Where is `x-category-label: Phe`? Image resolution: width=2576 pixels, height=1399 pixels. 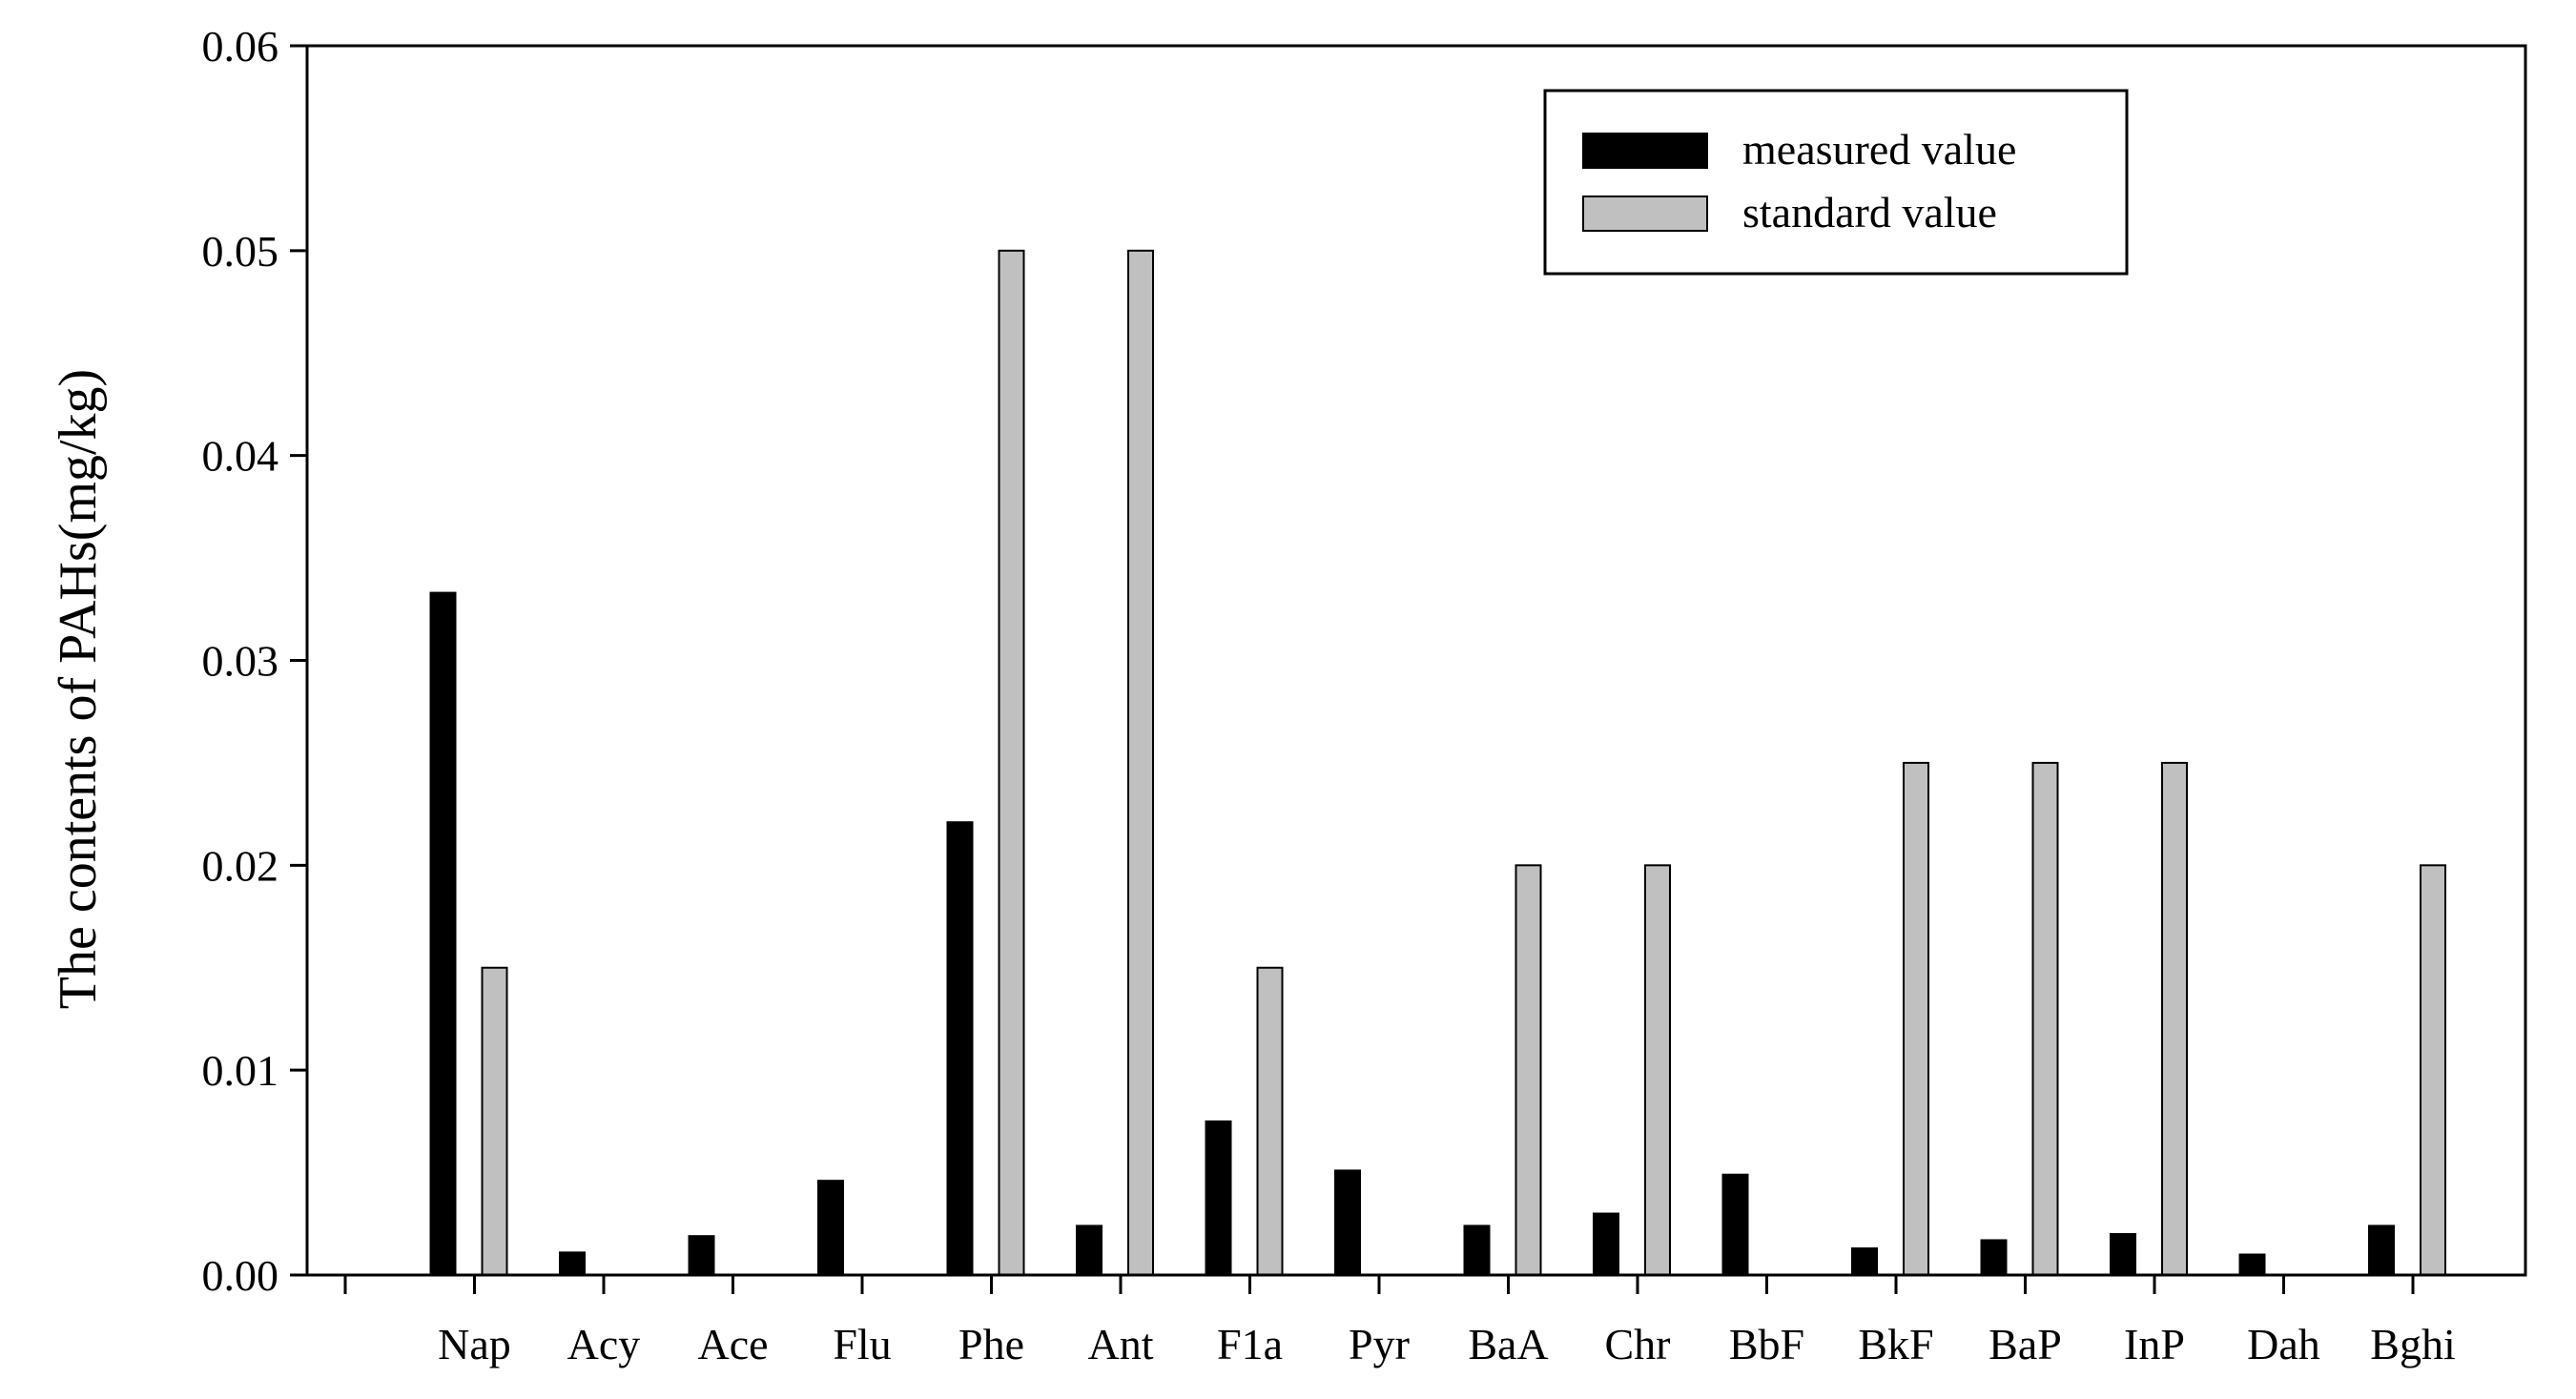 x-category-label: Phe is located at coordinates (991, 1344).